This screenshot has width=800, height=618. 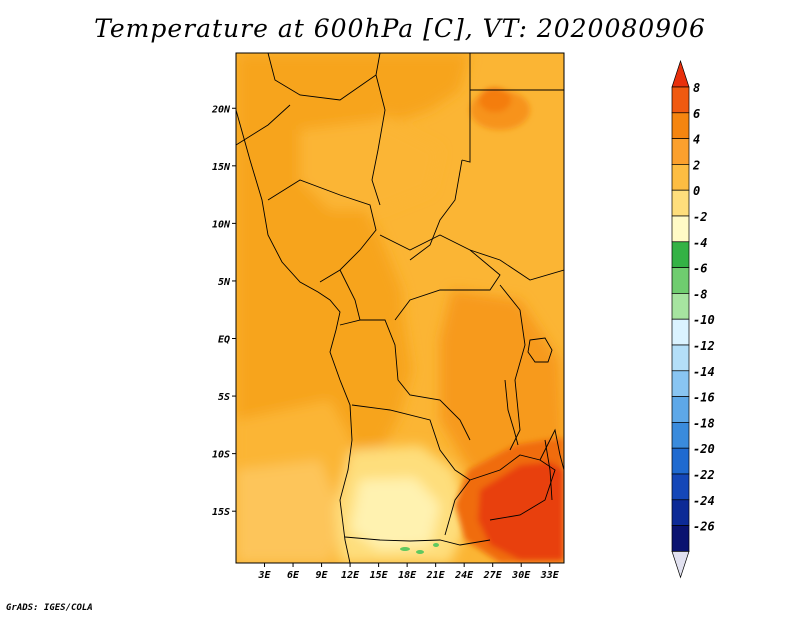 I want to click on y-tick-label: 10S, so click(x=221, y=455).